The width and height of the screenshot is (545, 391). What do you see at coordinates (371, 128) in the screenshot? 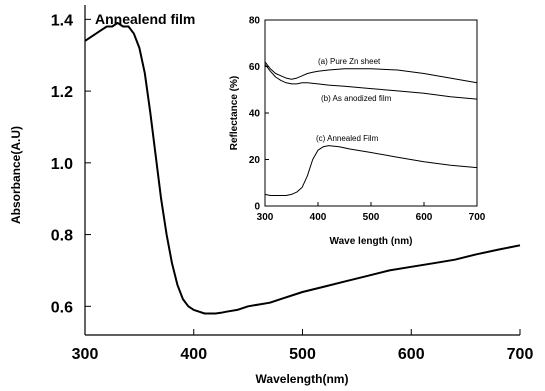
I see `inset-series` at bounding box center [371, 128].